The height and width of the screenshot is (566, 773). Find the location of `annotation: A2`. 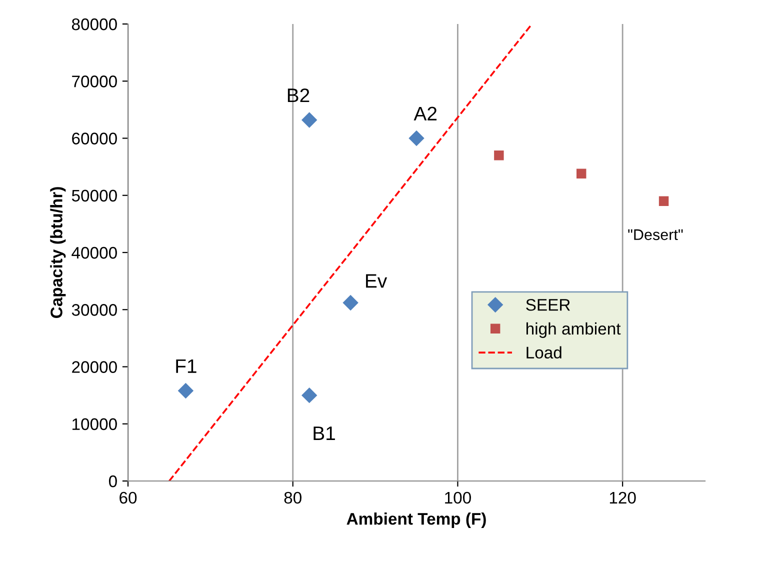

annotation: A2 is located at coordinates (425, 113).